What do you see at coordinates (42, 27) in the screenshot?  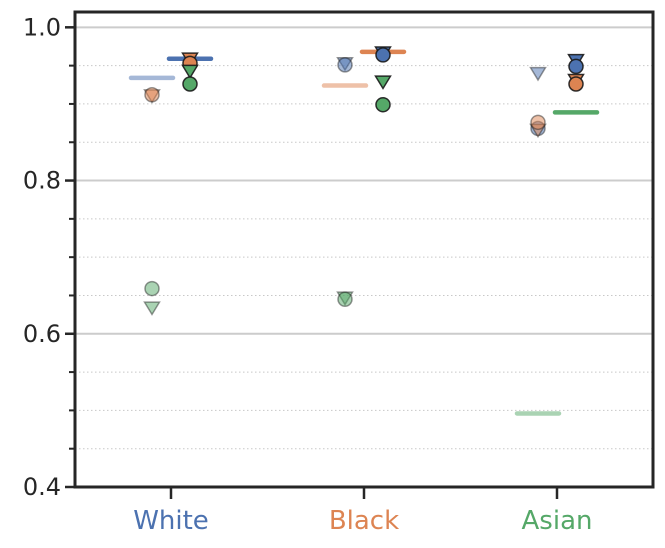 I see `y-tick-label: 1.0` at bounding box center [42, 27].